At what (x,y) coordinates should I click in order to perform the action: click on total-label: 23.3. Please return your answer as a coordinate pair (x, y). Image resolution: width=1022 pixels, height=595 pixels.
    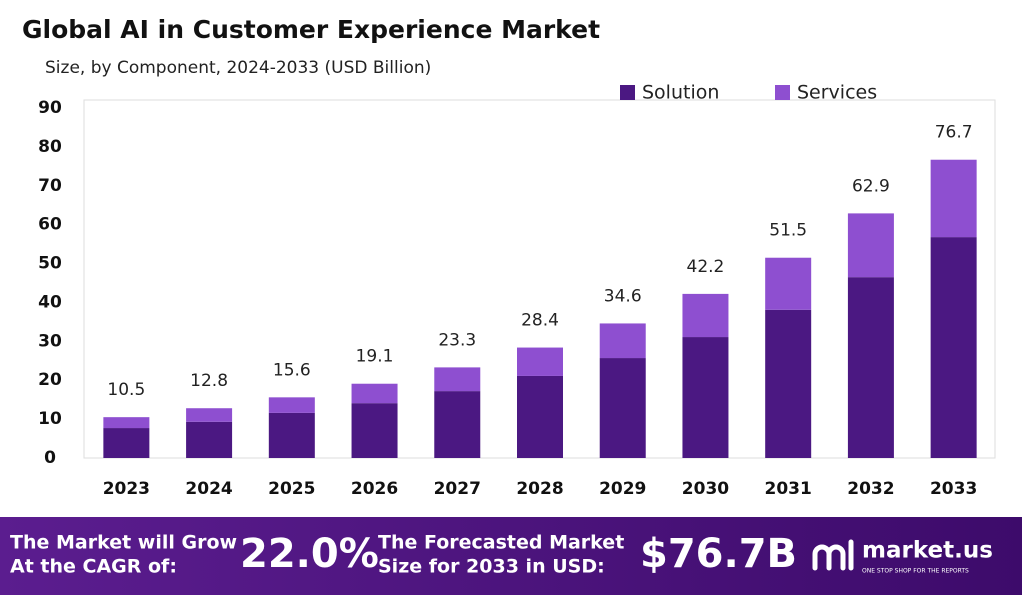
    Looking at the image, I should click on (457, 340).